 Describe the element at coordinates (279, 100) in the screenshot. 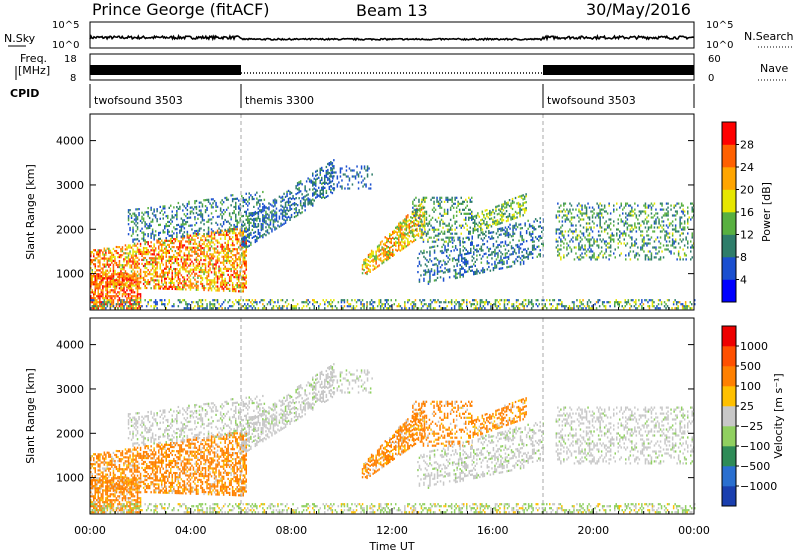

I see `cpid-segment-label: themis 3300` at that location.